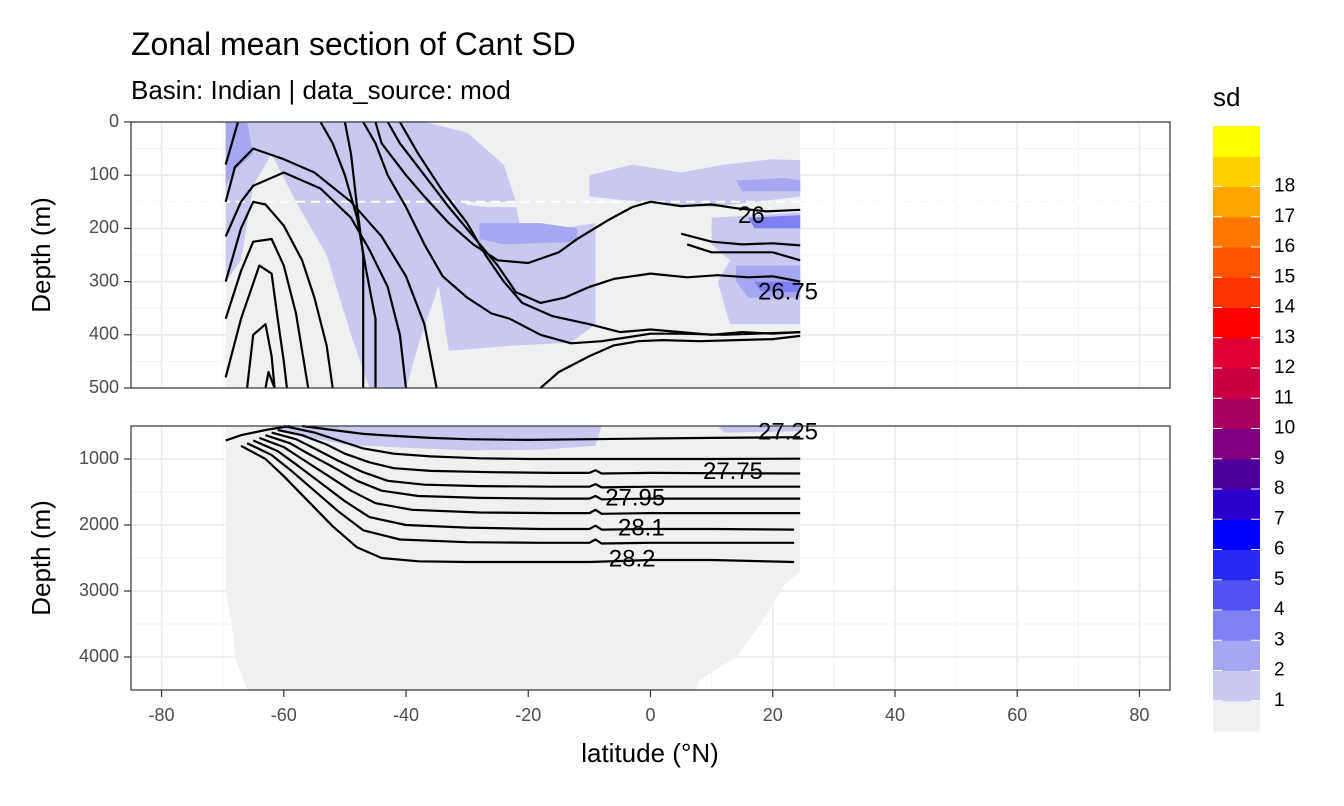  Describe the element at coordinates (1279, 458) in the screenshot. I see `legend-label: 9` at that location.